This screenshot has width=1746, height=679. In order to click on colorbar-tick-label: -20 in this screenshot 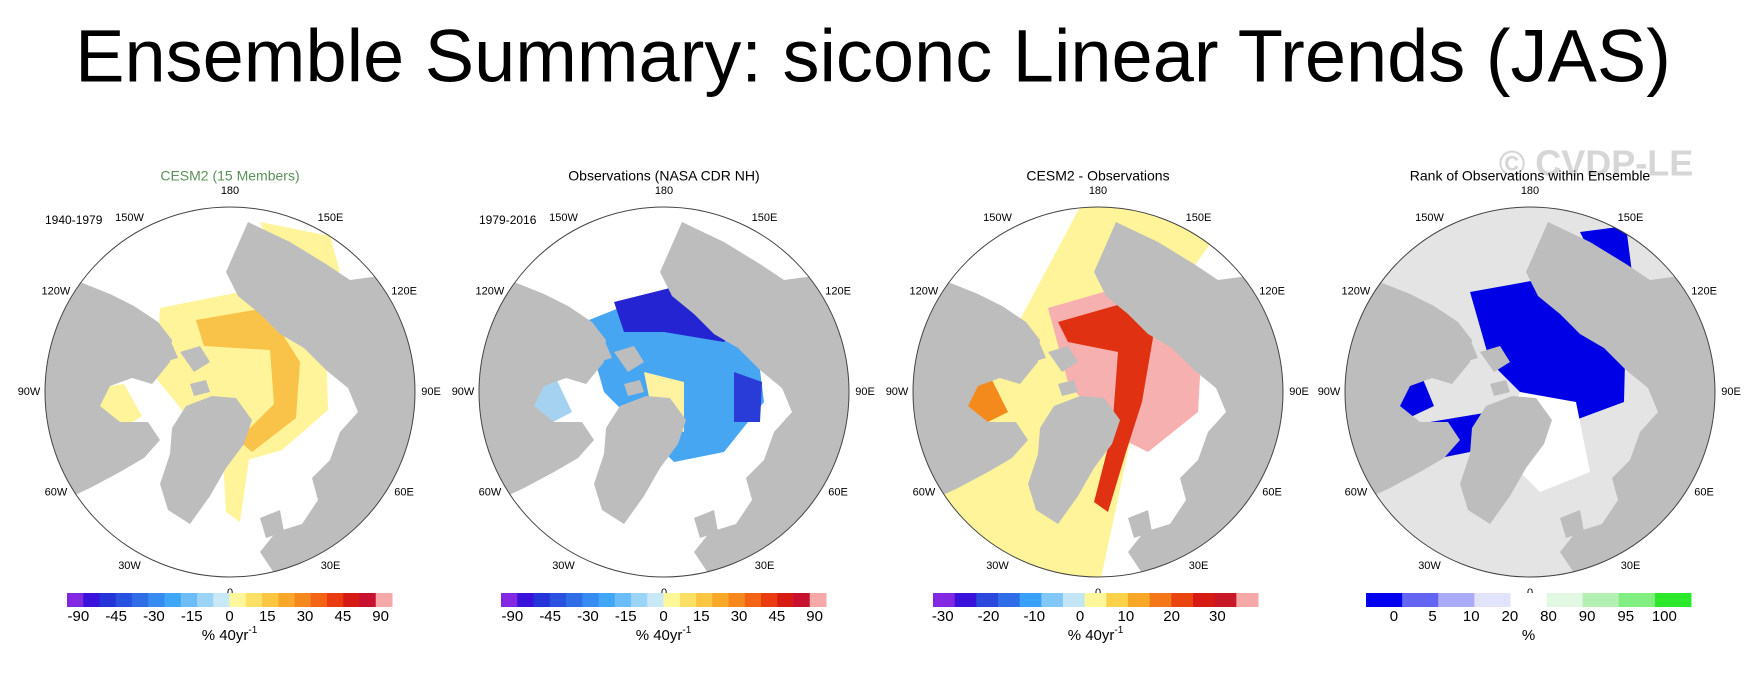, I will do `click(989, 616)`.